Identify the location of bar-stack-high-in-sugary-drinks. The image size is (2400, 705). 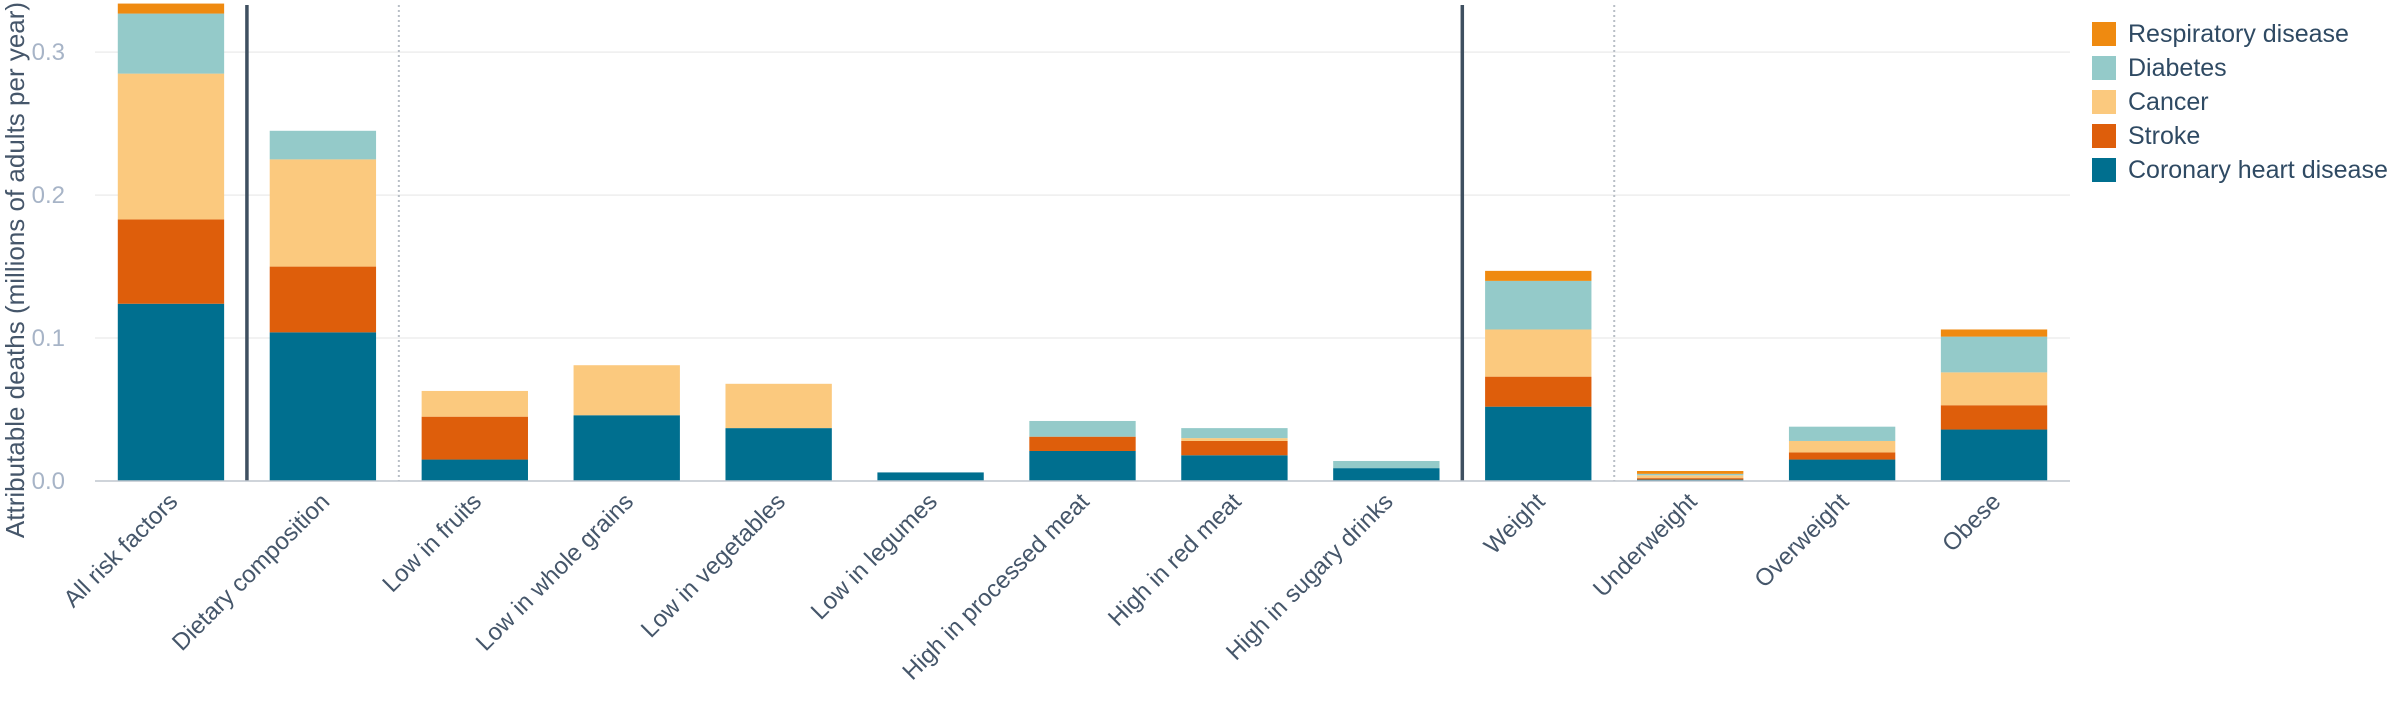
(1386, 470).